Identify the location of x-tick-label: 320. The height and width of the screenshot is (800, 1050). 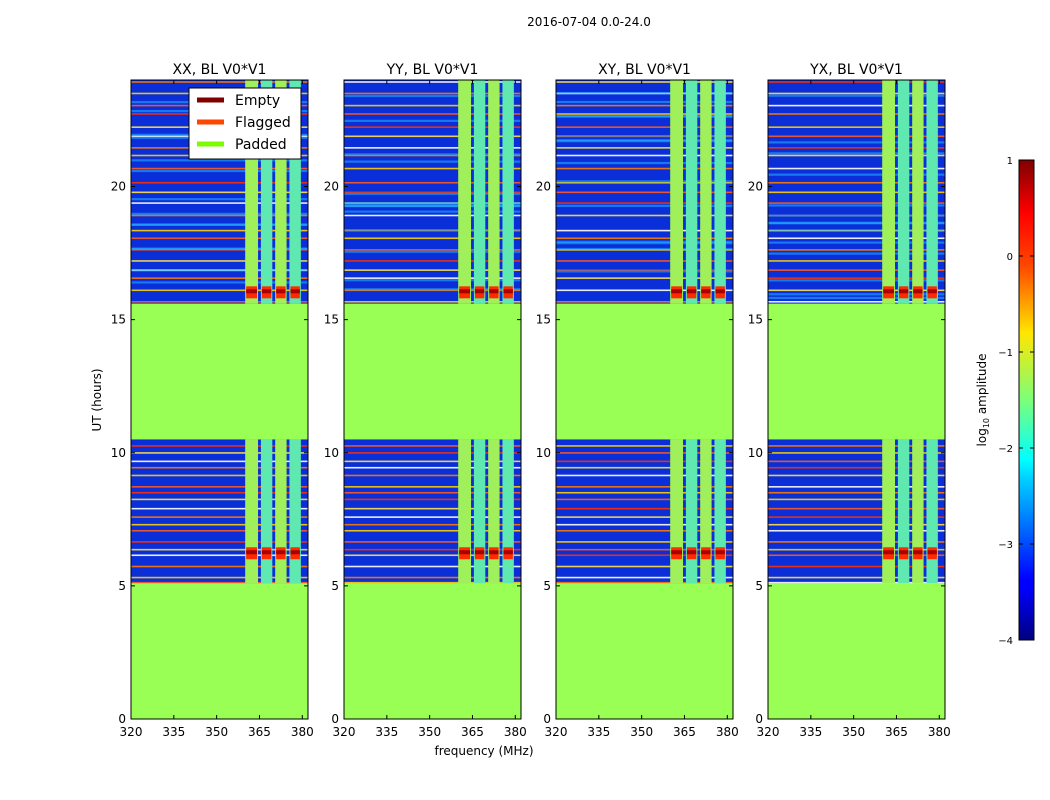
(344, 732).